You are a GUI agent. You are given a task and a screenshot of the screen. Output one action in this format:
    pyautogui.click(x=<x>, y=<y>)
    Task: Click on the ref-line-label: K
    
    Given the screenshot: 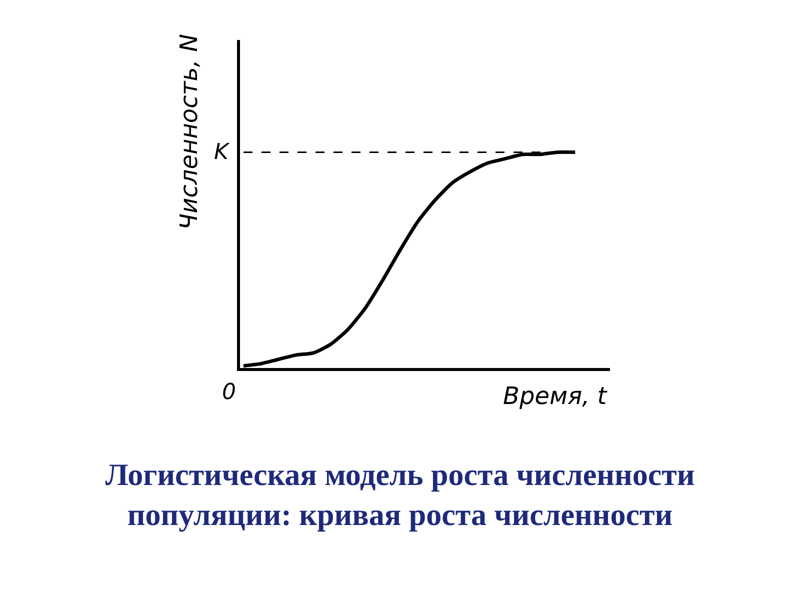 What is the action you would take?
    pyautogui.click(x=222, y=152)
    